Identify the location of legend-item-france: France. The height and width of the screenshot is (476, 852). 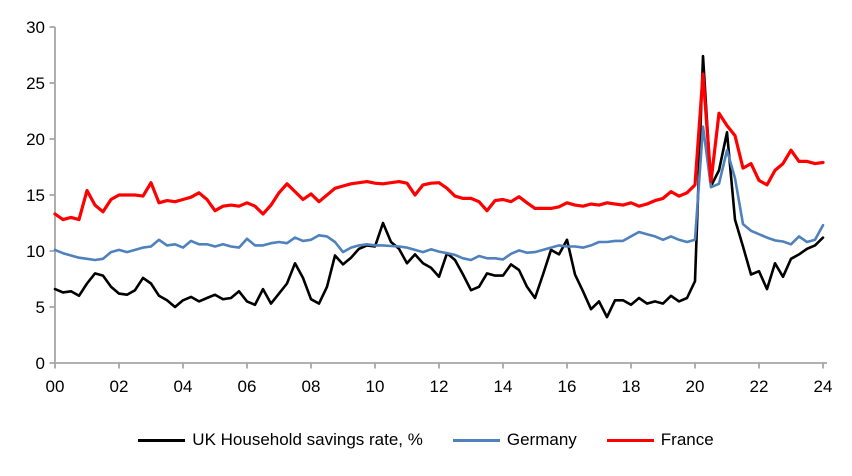
(660, 440).